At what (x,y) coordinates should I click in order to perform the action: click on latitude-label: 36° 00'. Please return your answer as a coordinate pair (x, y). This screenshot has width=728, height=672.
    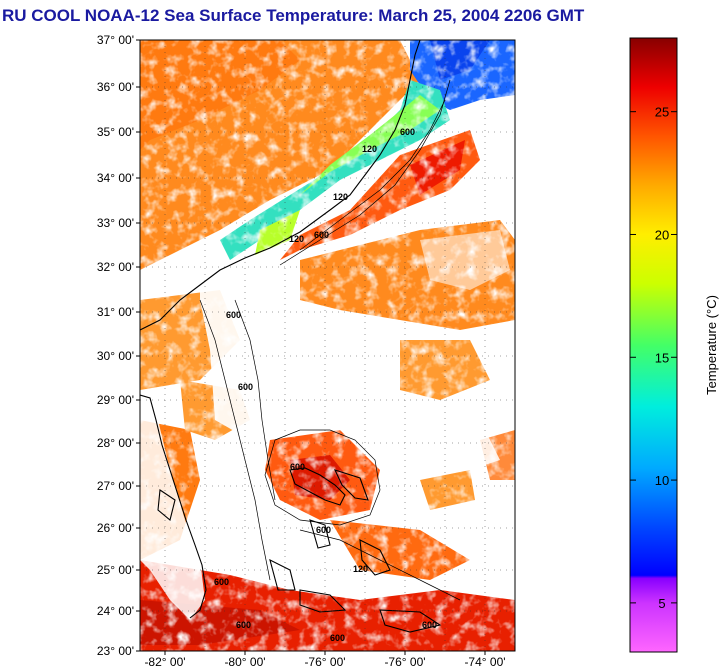
    Looking at the image, I should click on (115, 87).